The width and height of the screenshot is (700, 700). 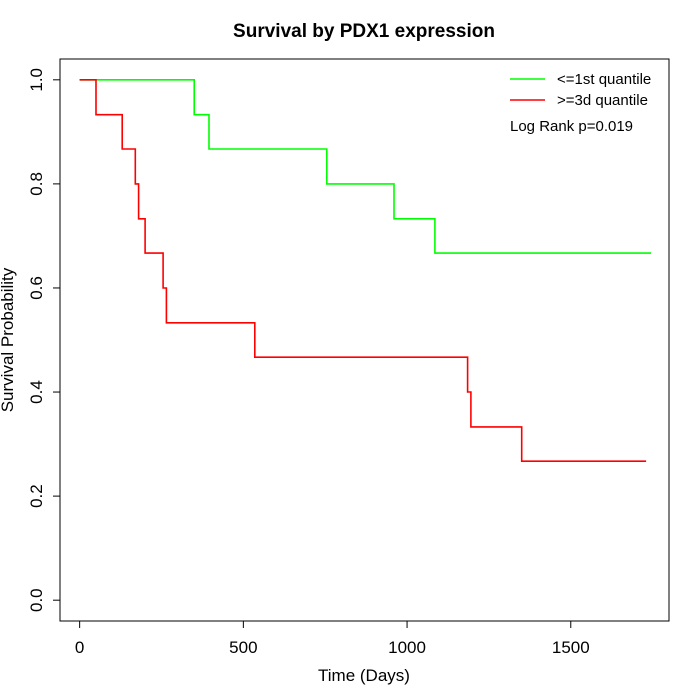 I want to click on x-tick-label: 1000, so click(x=407, y=647).